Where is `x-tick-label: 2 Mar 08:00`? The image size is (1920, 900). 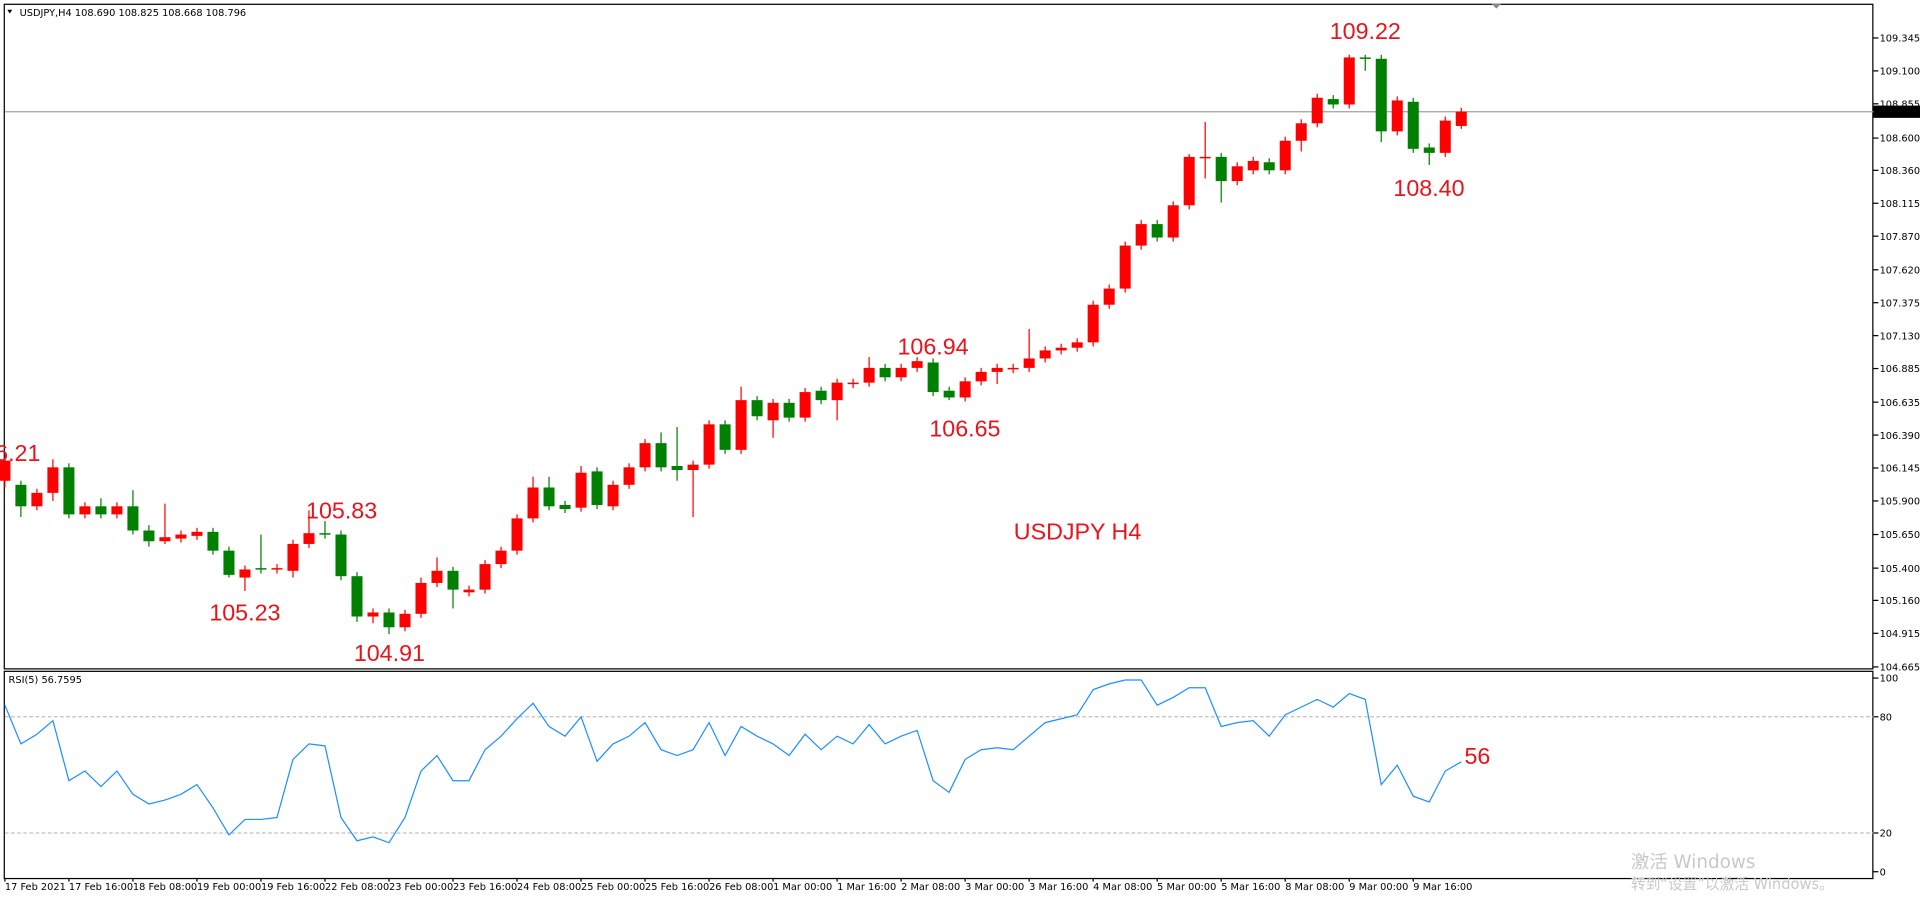 x-tick-label: 2 Mar 08:00 is located at coordinates (930, 887).